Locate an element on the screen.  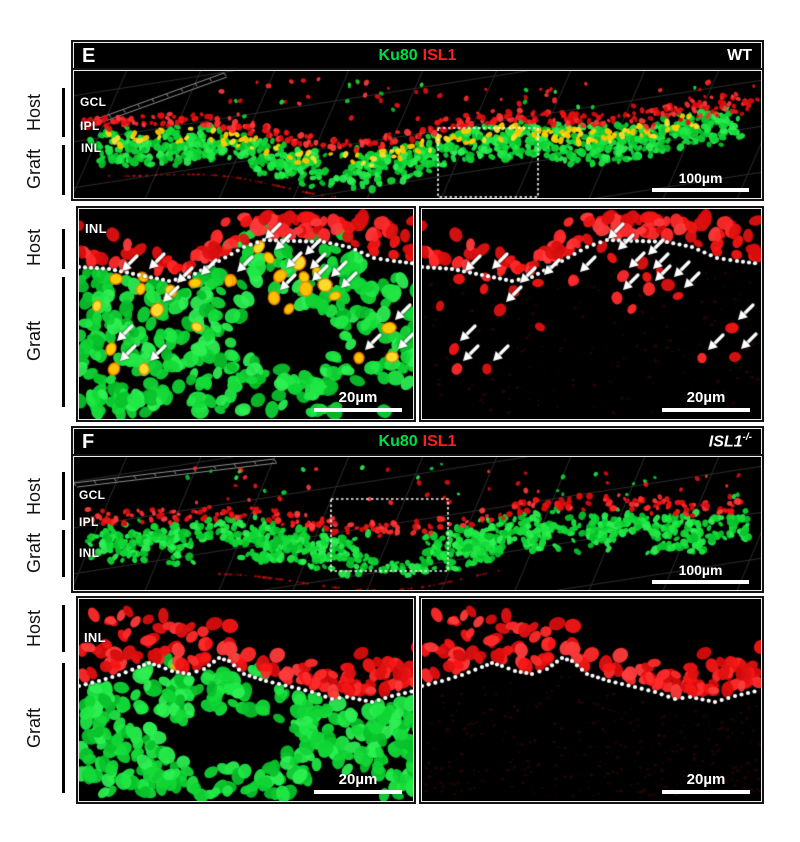
scalebar-e-zoom-merged: 20µm is located at coordinates (358, 400).